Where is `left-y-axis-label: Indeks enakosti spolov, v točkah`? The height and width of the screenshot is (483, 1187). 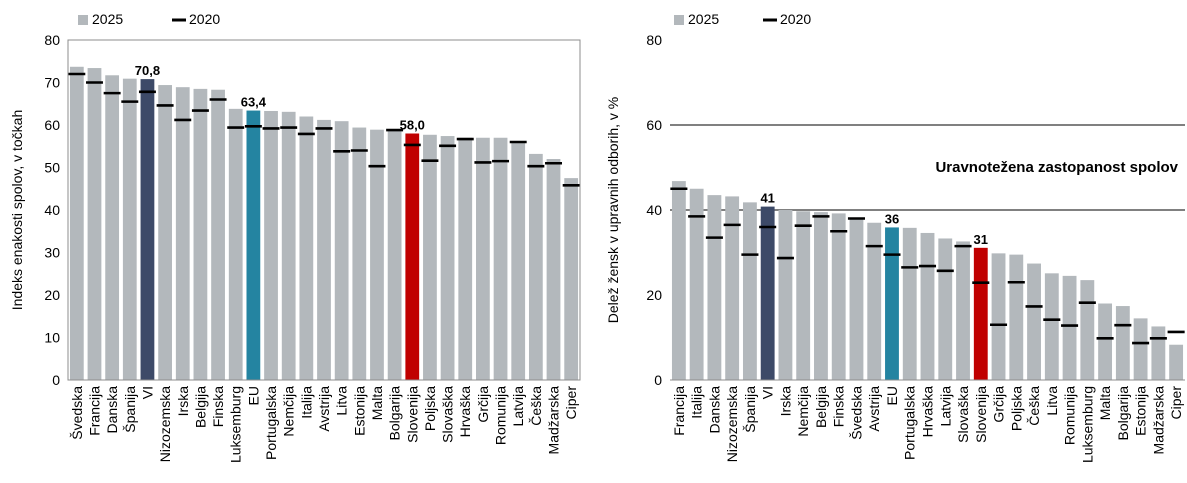
left-y-axis-label: Indeks enakosti spolov, v točkah is located at coordinates (17, 210).